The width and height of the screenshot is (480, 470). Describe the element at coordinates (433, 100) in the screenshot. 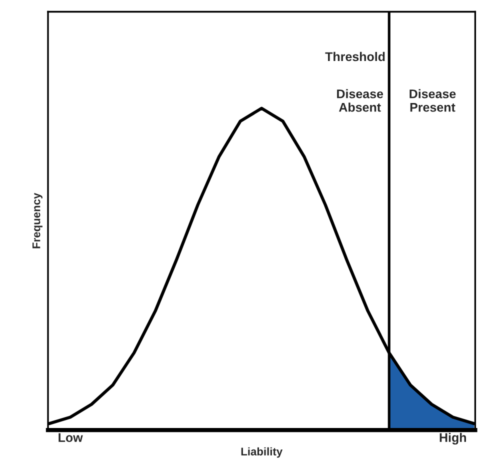

I see `annotation: Disease Present` at that location.